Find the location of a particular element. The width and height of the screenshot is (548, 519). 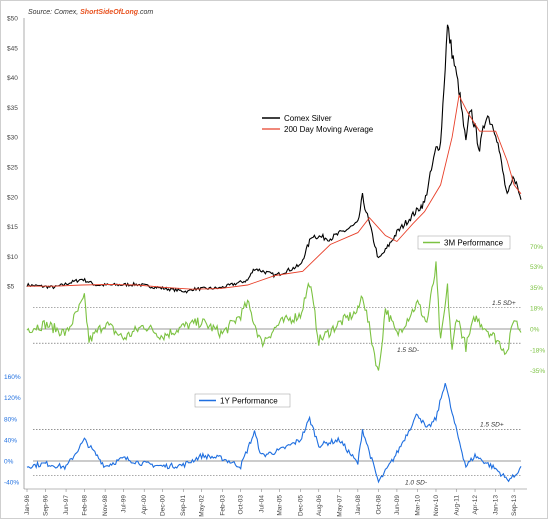

perf-3m-tick-label: -35% is located at coordinates (537, 371).